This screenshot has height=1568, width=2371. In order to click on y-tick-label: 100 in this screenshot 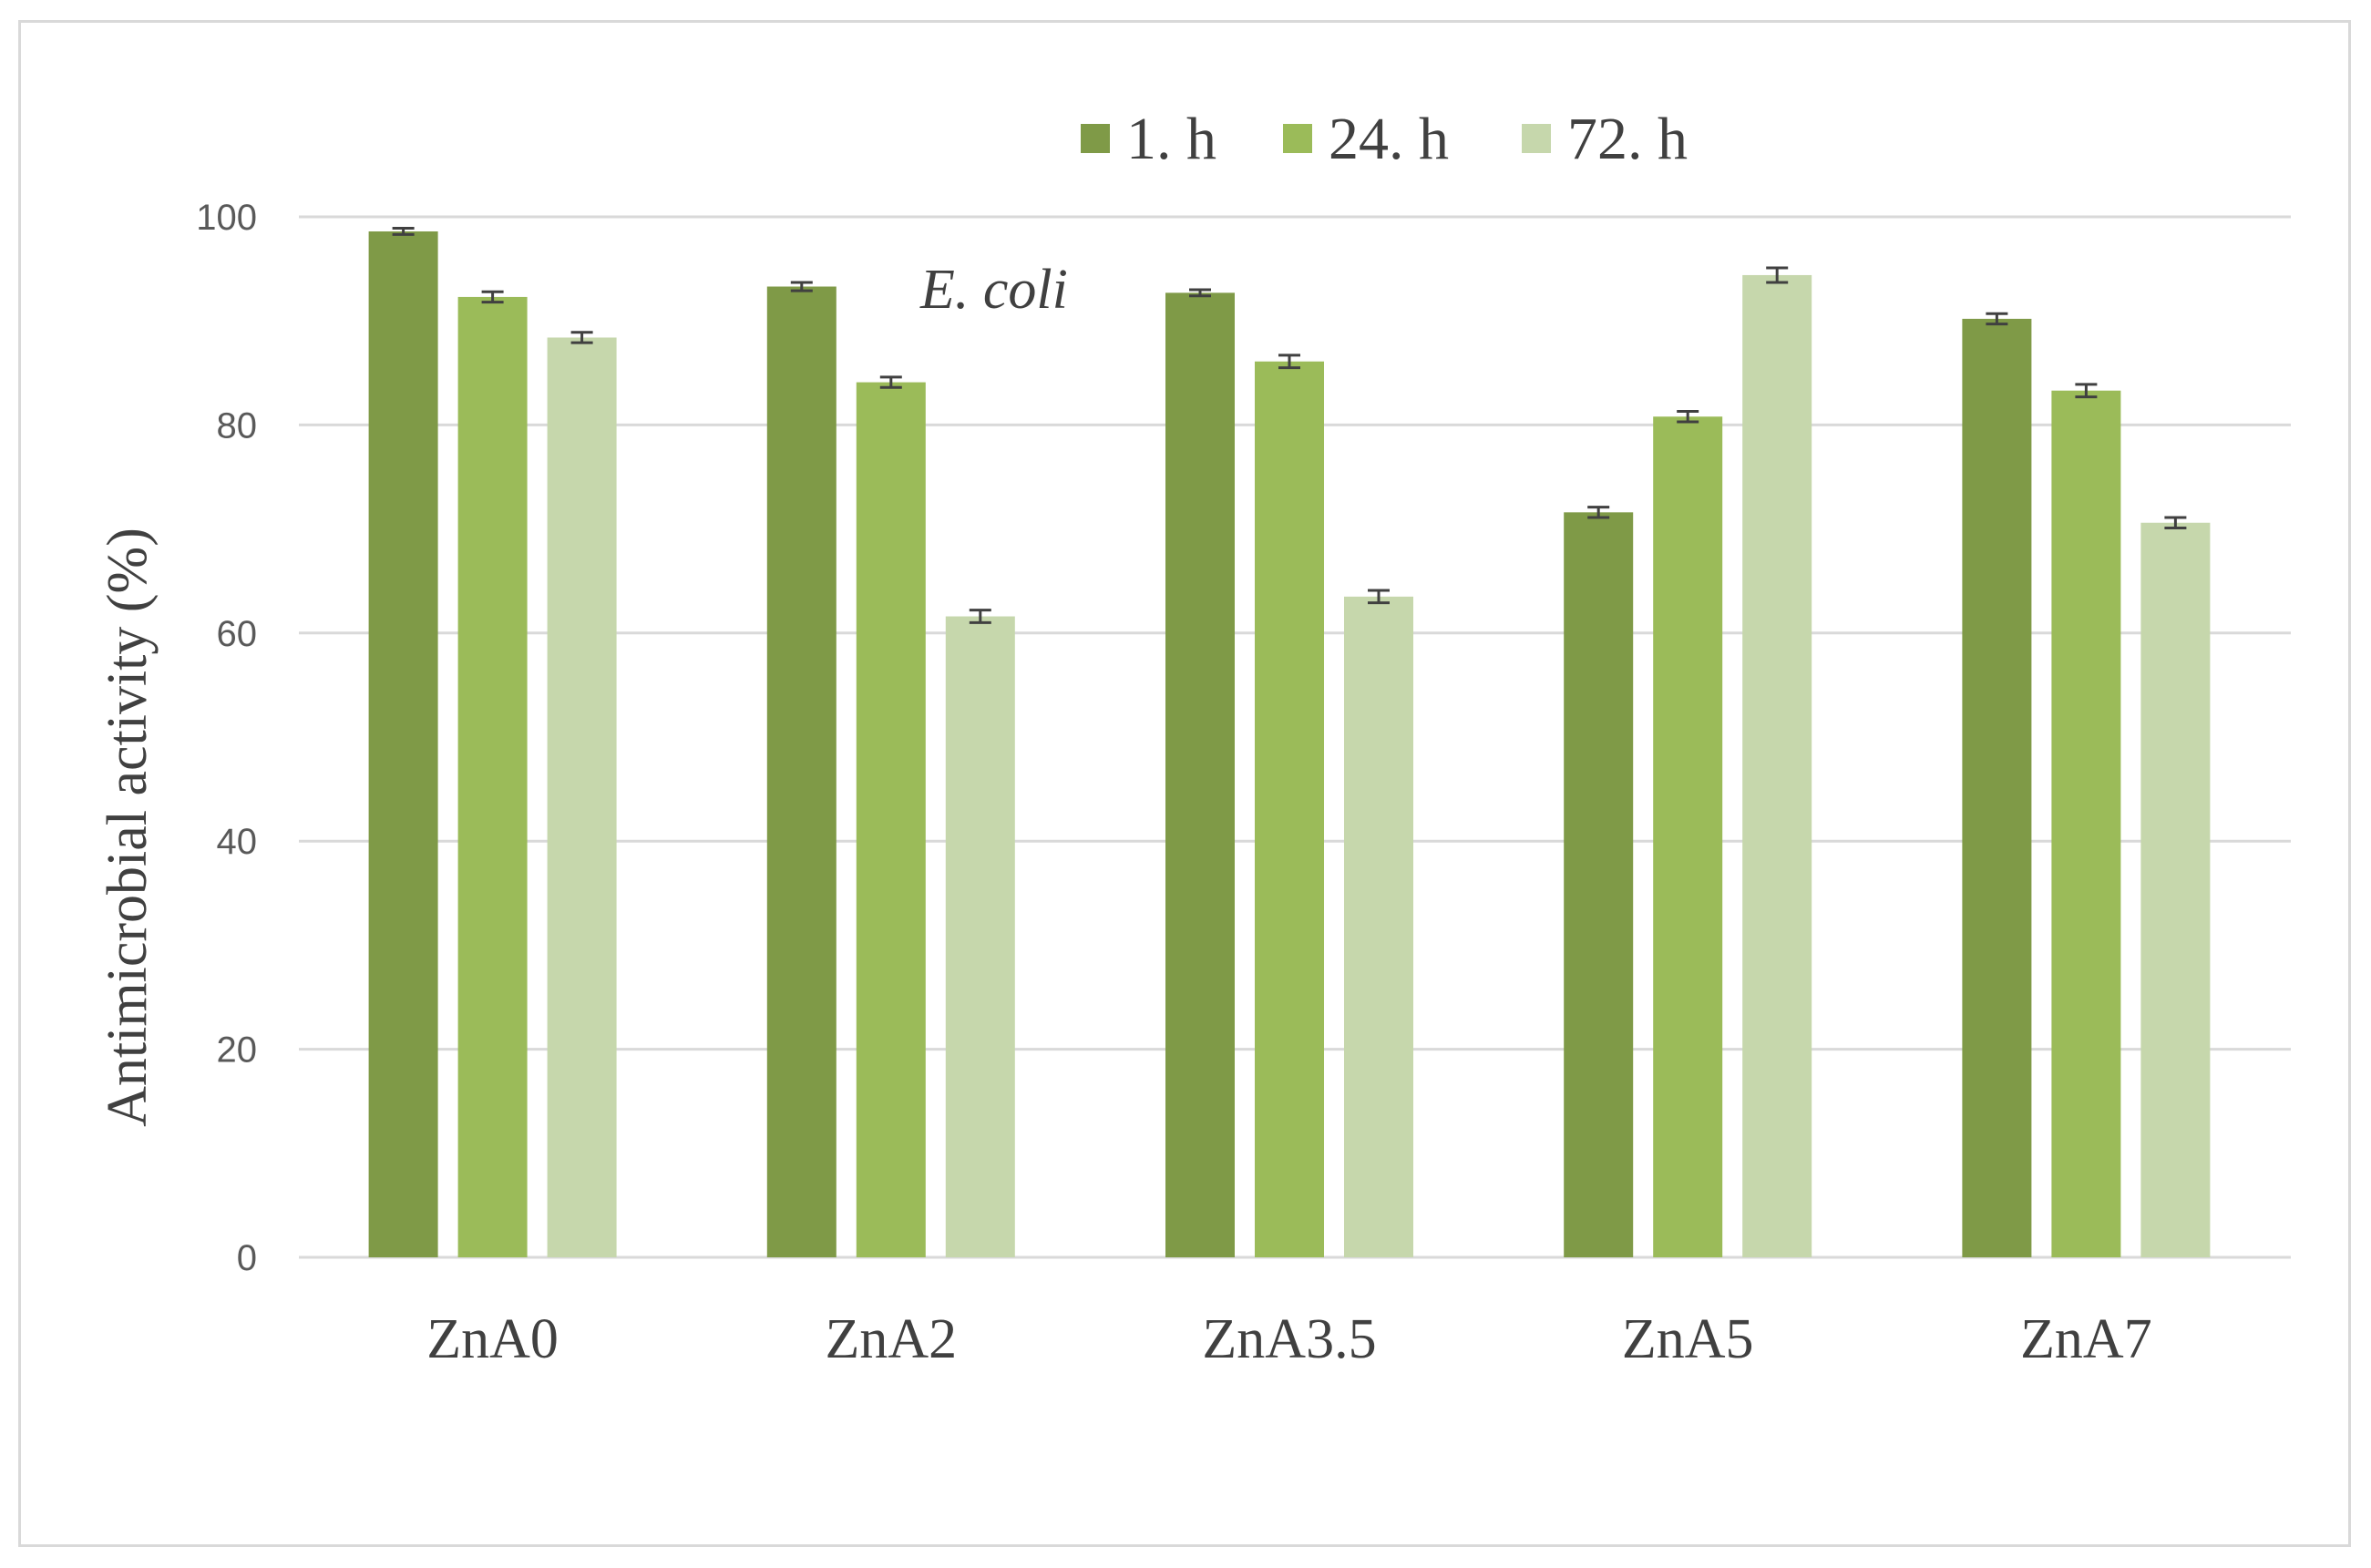, I will do `click(227, 218)`.